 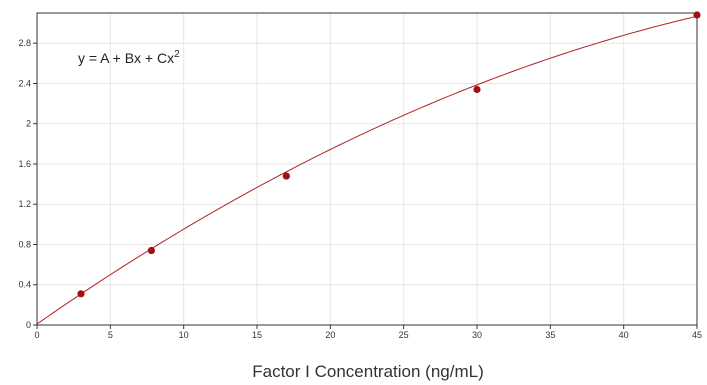 What do you see at coordinates (27, 184) in the screenshot?
I see `y-axis-ticks: 0 0.4 0.8 1.2 1.6 2 2.4 2.8` at bounding box center [27, 184].